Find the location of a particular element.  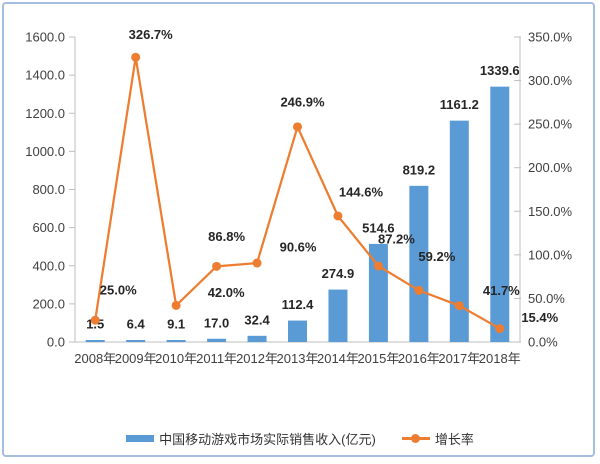

x-axis-category-label: 2017年 is located at coordinates (459, 358).